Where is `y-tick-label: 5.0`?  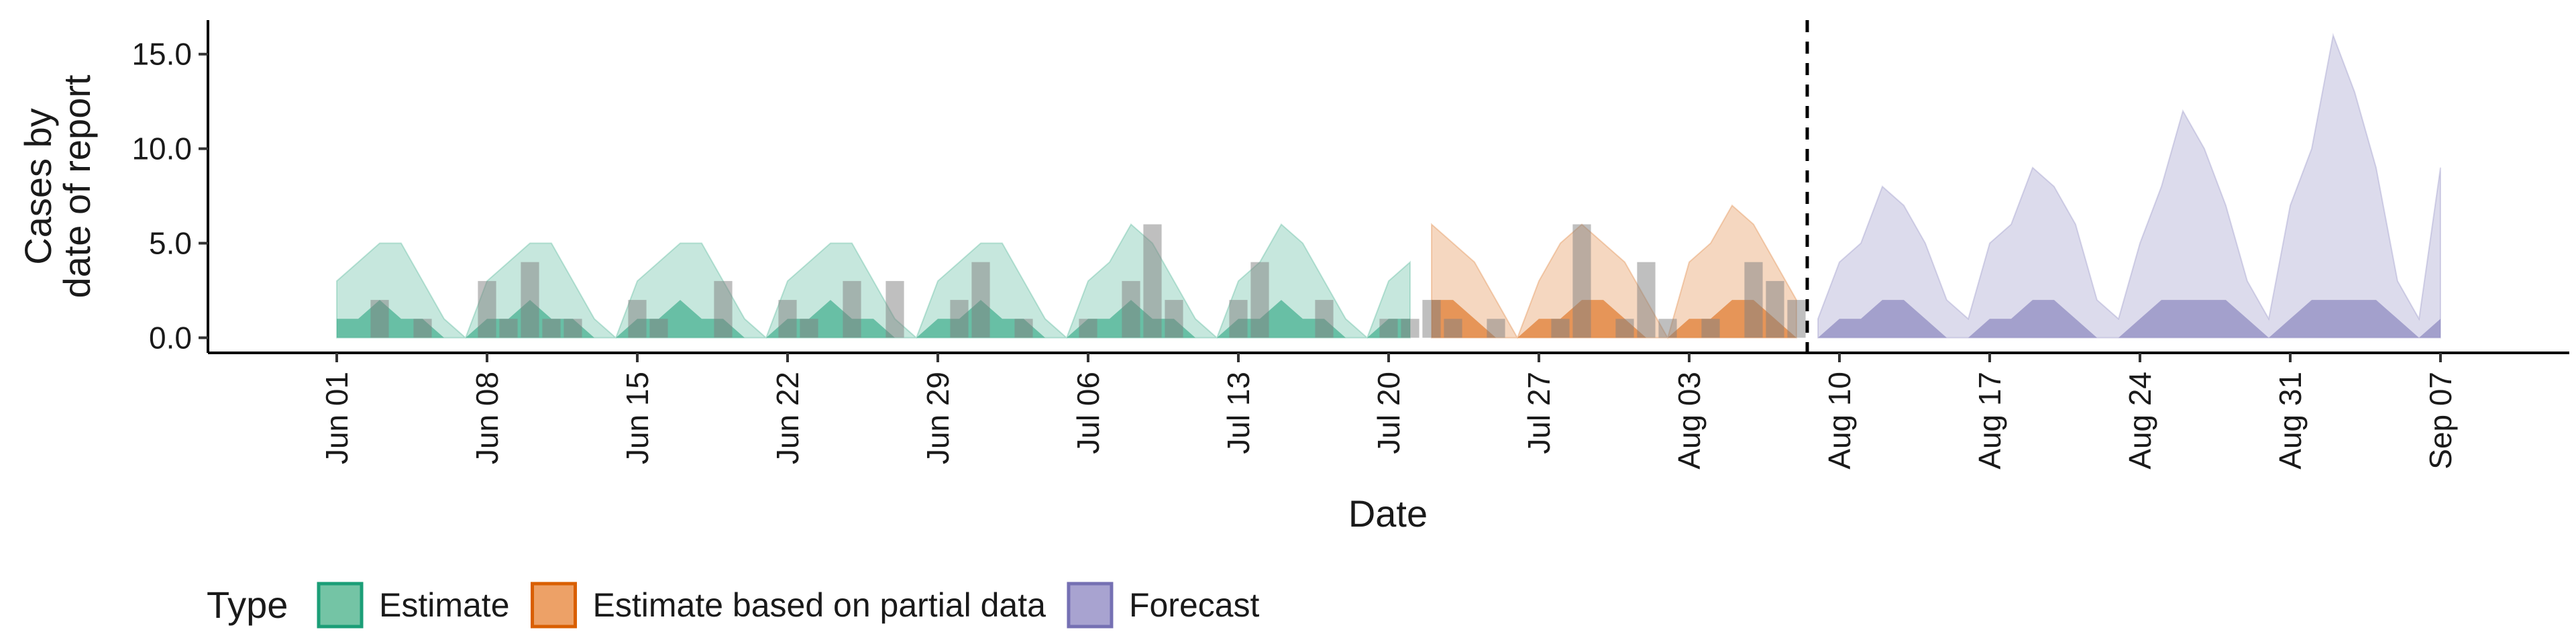 y-tick-label: 5.0 is located at coordinates (170, 243).